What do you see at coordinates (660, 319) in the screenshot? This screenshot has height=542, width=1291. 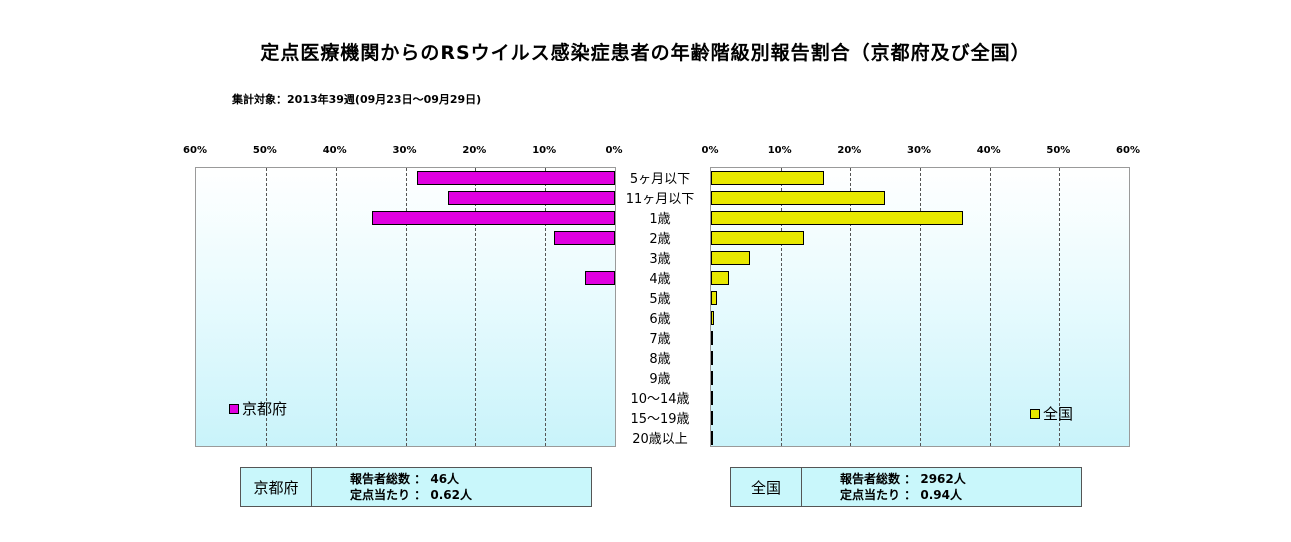 I see `category-label: 6歳` at bounding box center [660, 319].